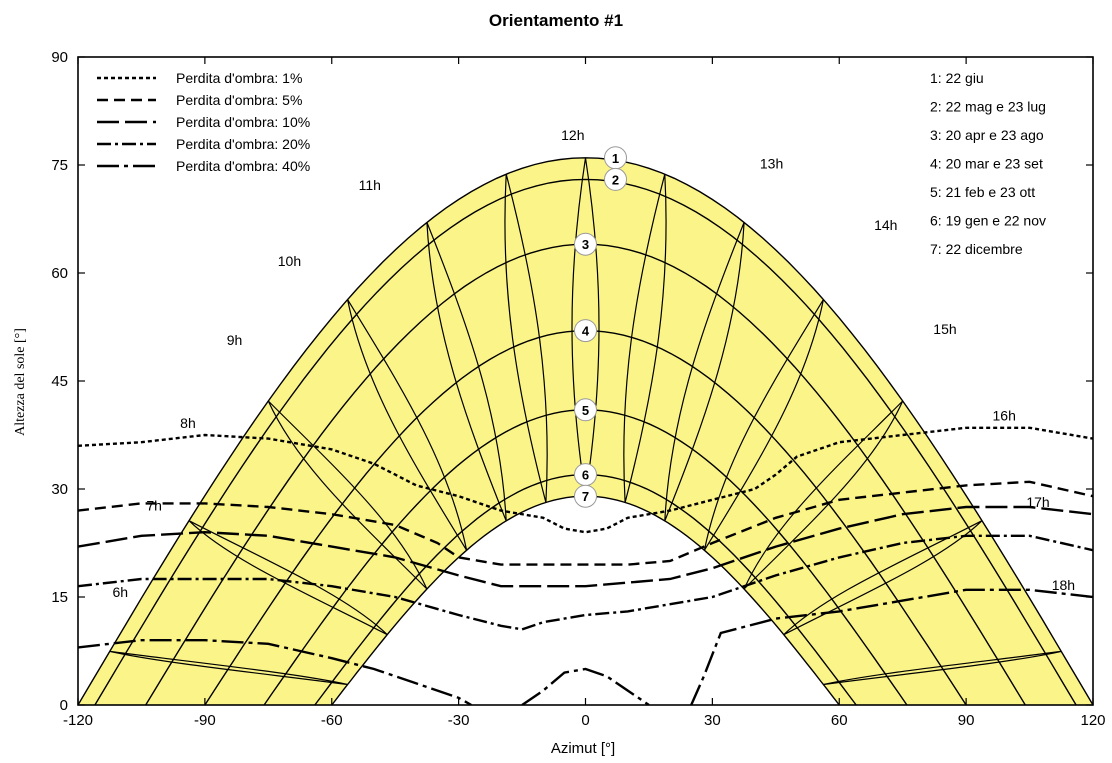  Describe the element at coordinates (20, 382) in the screenshot. I see `y-axis-label: Altezza del sole [°]` at that location.